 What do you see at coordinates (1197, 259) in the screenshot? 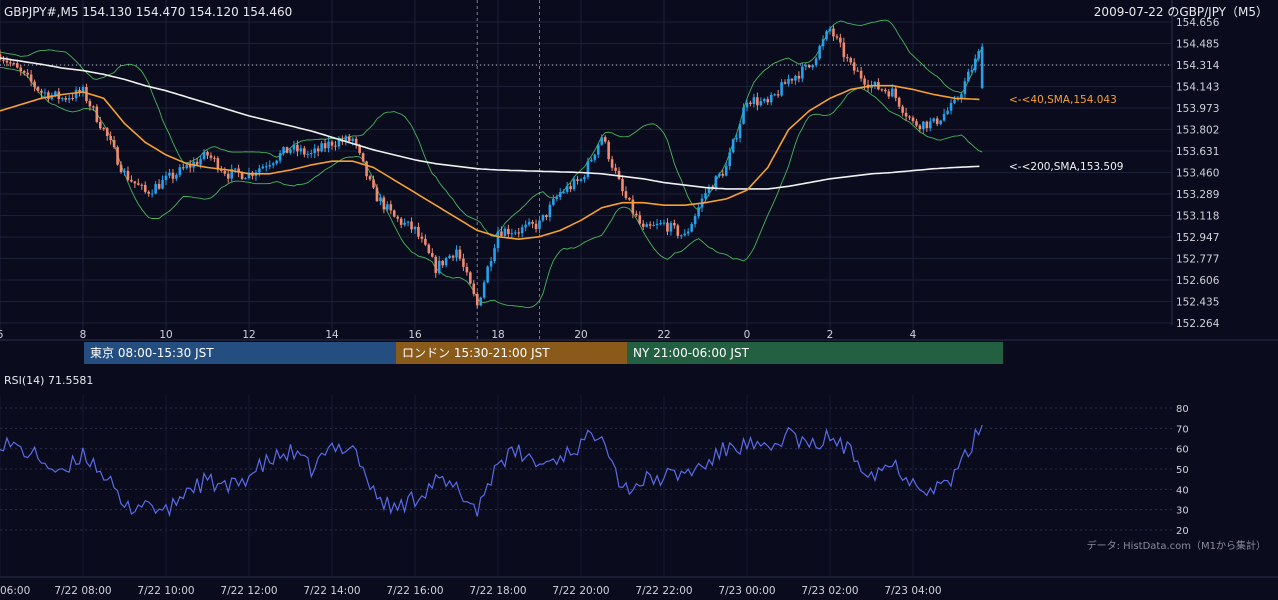
I see `price-tick-label: 152.777` at bounding box center [1197, 259].